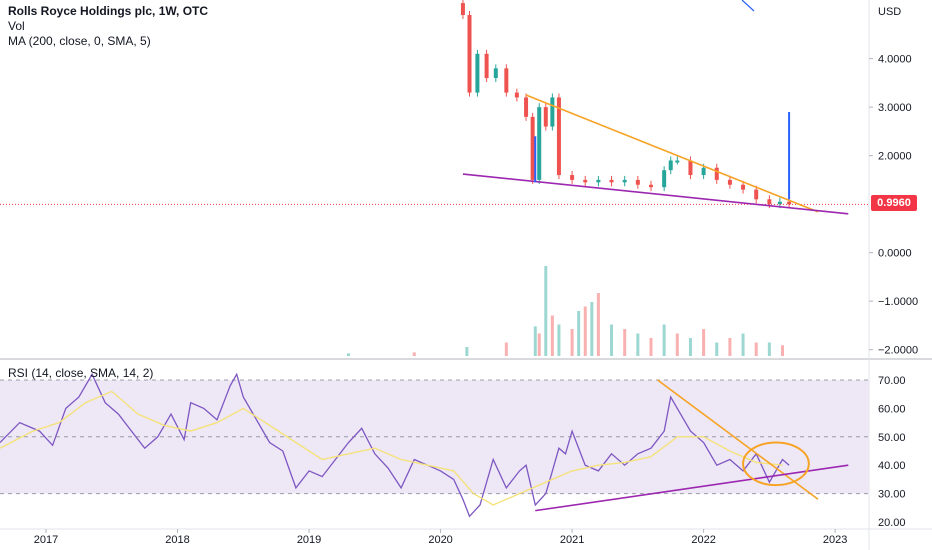 This screenshot has height=550, width=932. Describe the element at coordinates (892, 381) in the screenshot. I see `rsi-axis-tick-label: 70.00` at that location.